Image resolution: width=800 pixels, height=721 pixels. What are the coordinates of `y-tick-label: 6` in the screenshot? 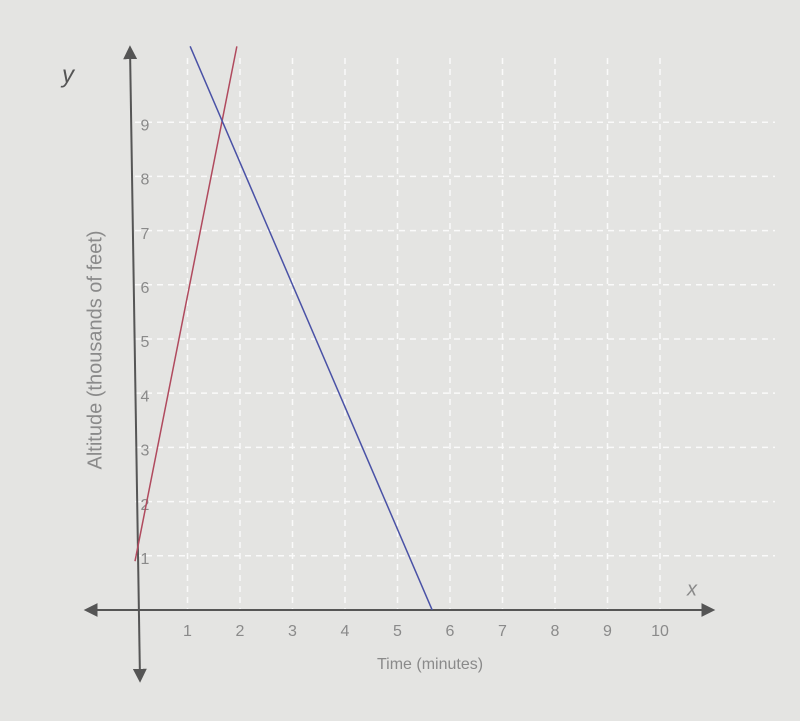 It's located at (145, 288).